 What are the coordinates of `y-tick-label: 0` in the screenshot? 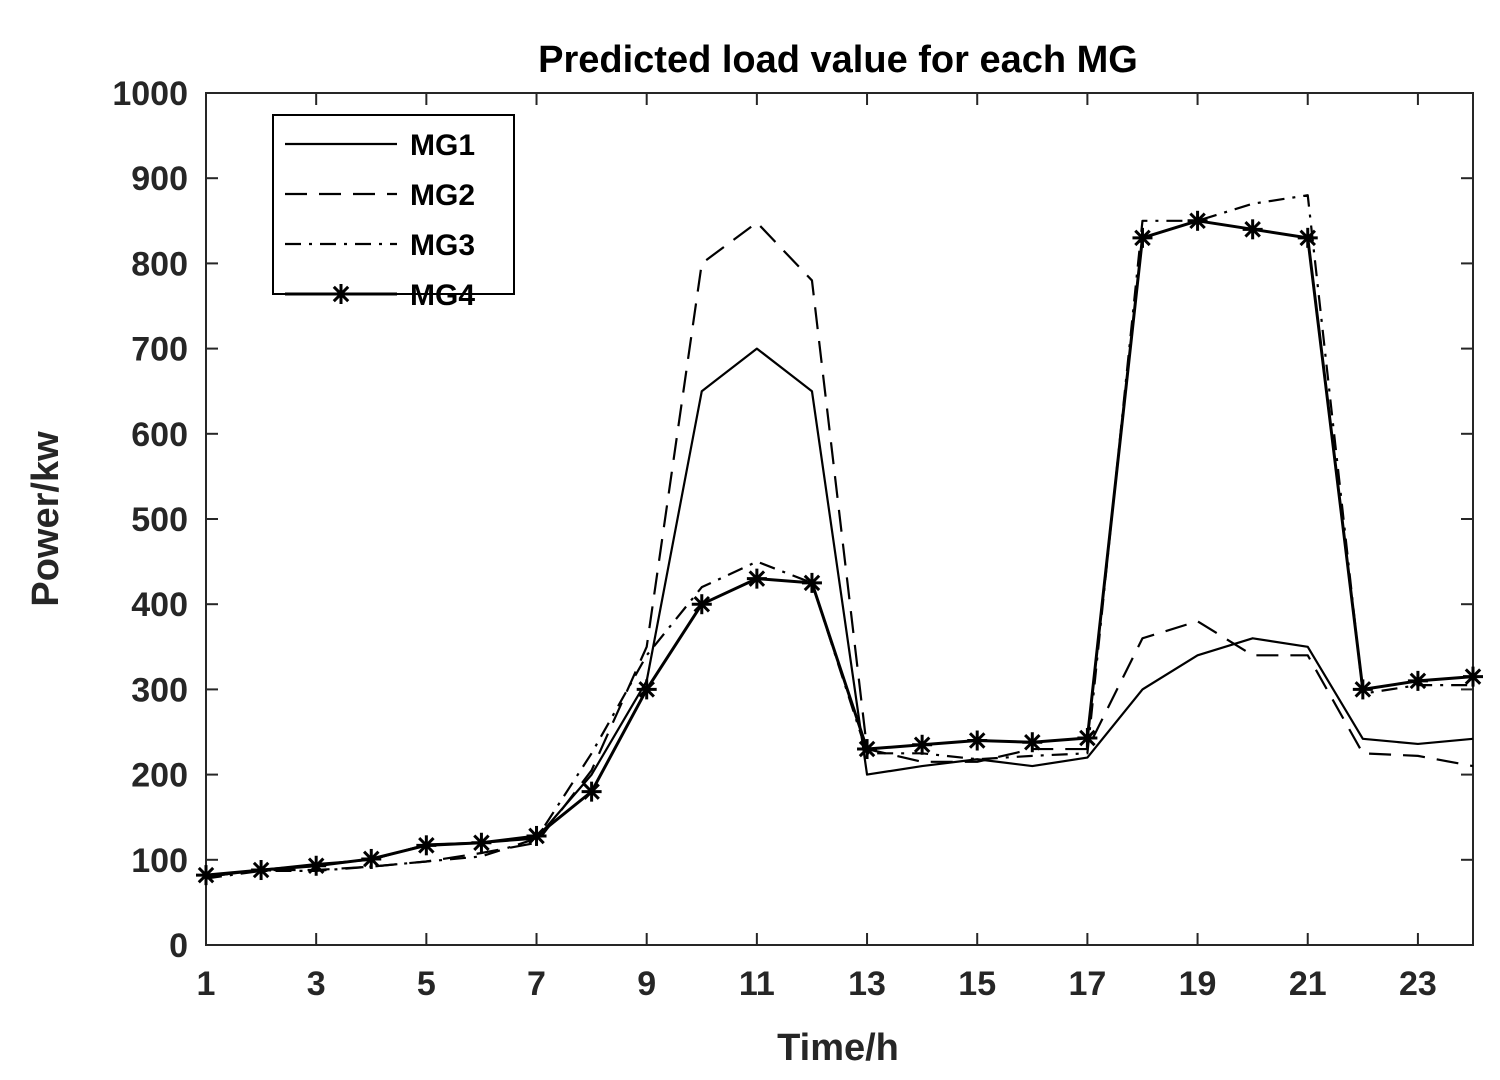 It's located at (178, 946).